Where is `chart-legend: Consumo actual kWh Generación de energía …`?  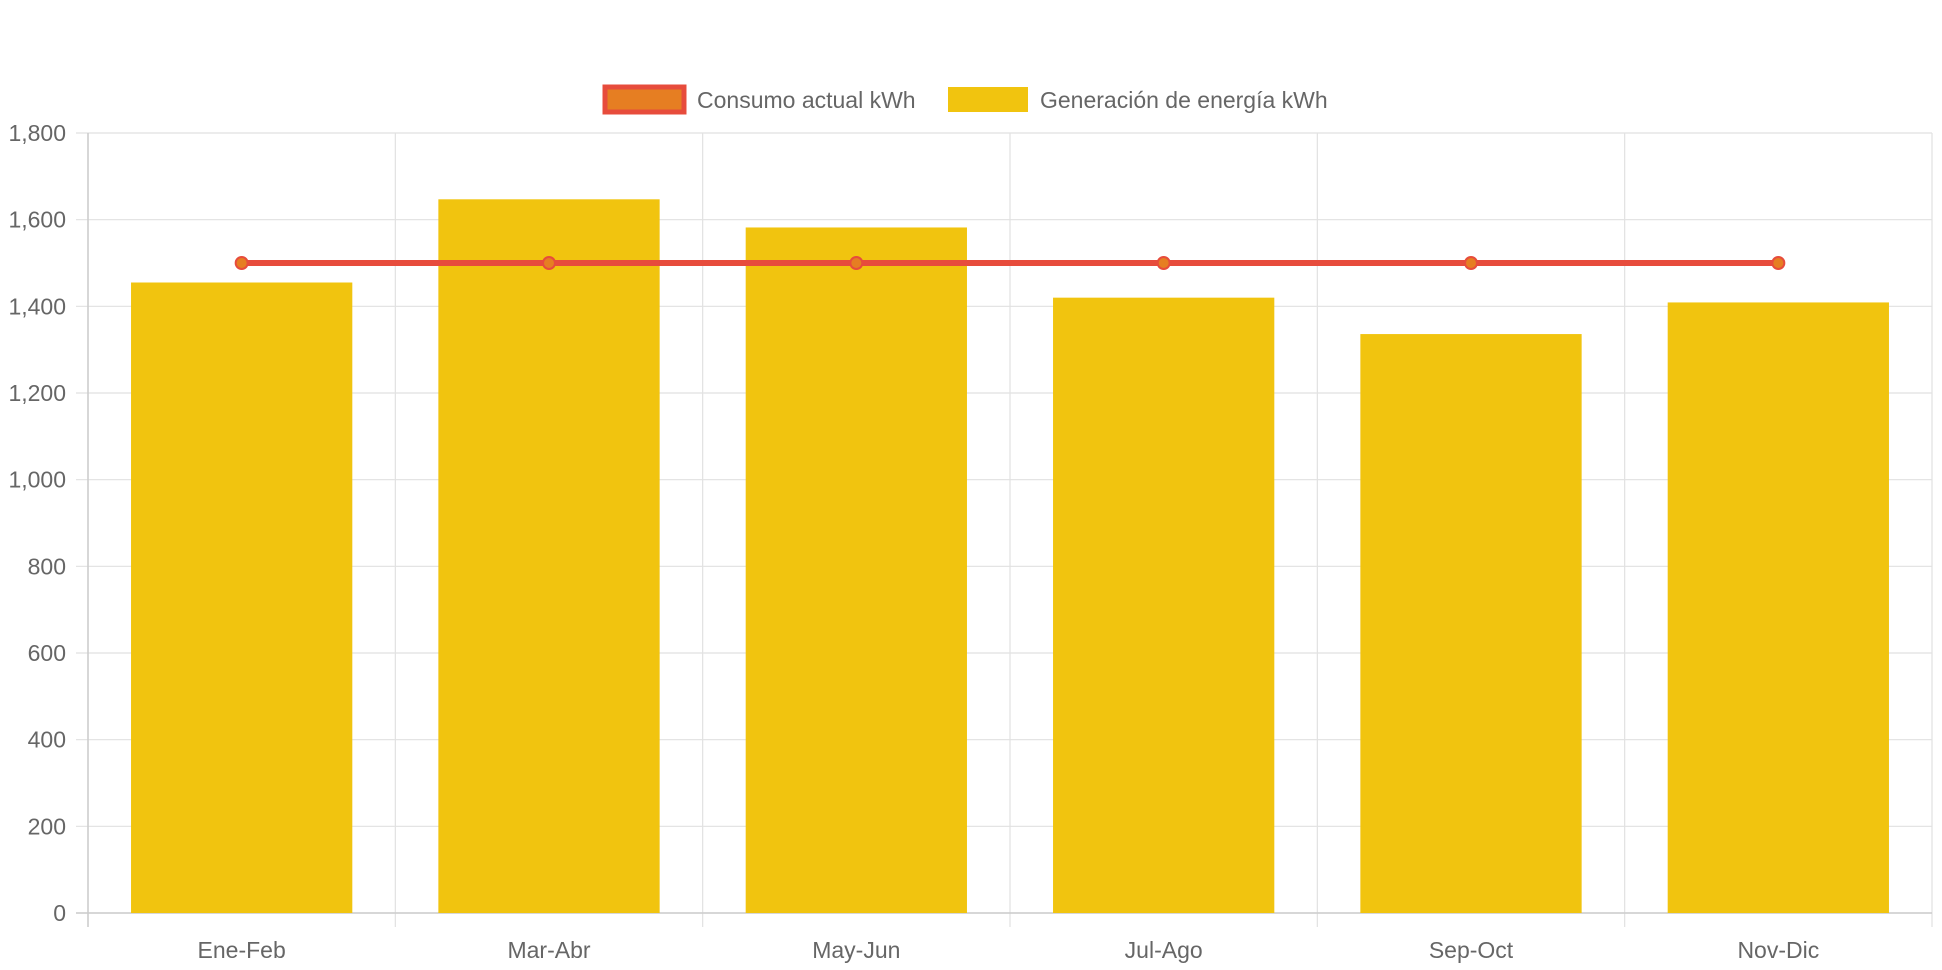
chart-legend: Consumo actual kWh Generación de energía … is located at coordinates (965, 99).